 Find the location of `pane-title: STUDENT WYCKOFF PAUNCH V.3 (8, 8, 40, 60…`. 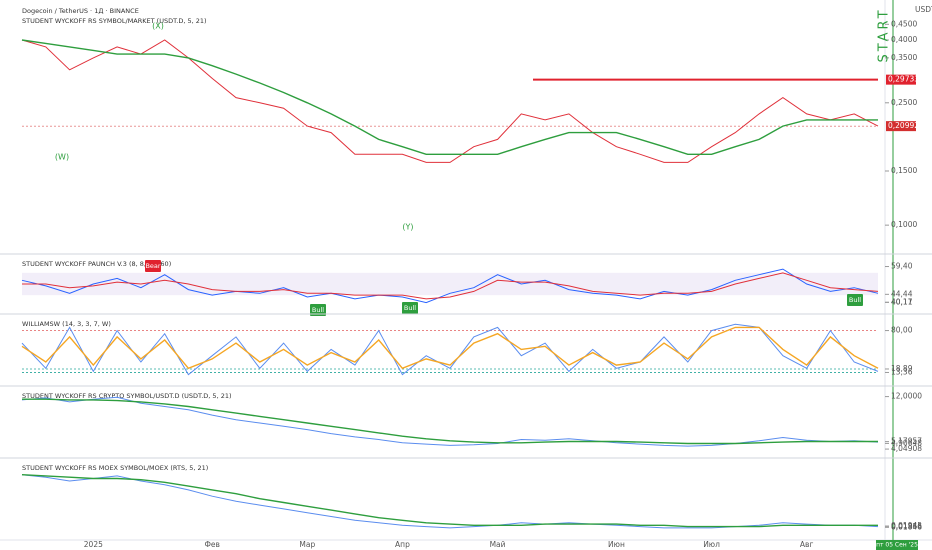

pane-title: STUDENT WYCKOFF PAUNCH V.3 (8, 8, 40, 60… is located at coordinates (96, 264).